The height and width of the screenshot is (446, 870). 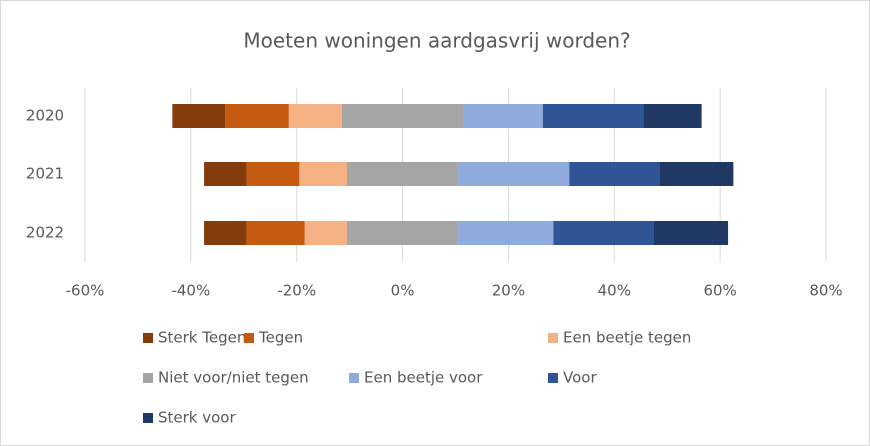 What do you see at coordinates (825, 291) in the screenshot?
I see `x-tick-label: 80%` at bounding box center [825, 291].